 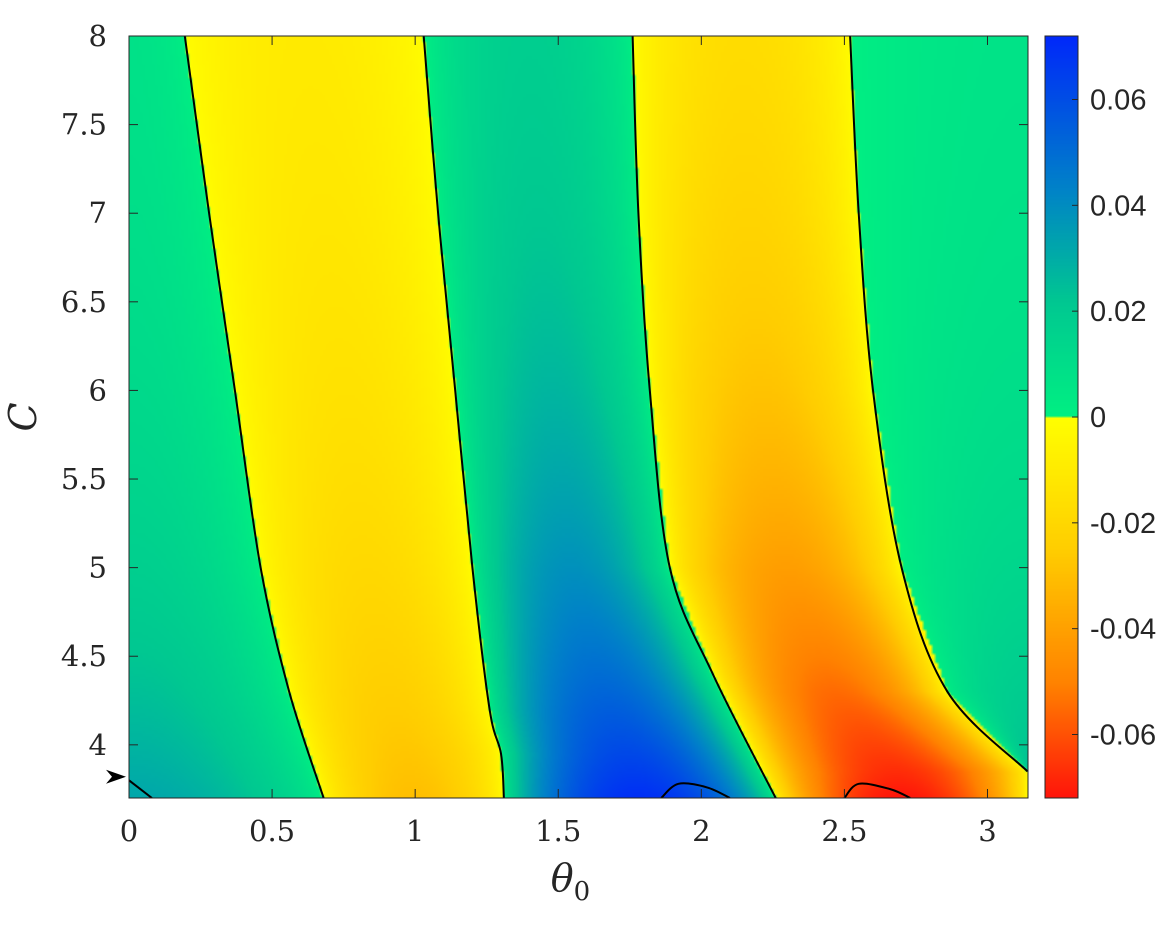 I want to click on colorbar-tick-label: 0, so click(x=1098, y=418).